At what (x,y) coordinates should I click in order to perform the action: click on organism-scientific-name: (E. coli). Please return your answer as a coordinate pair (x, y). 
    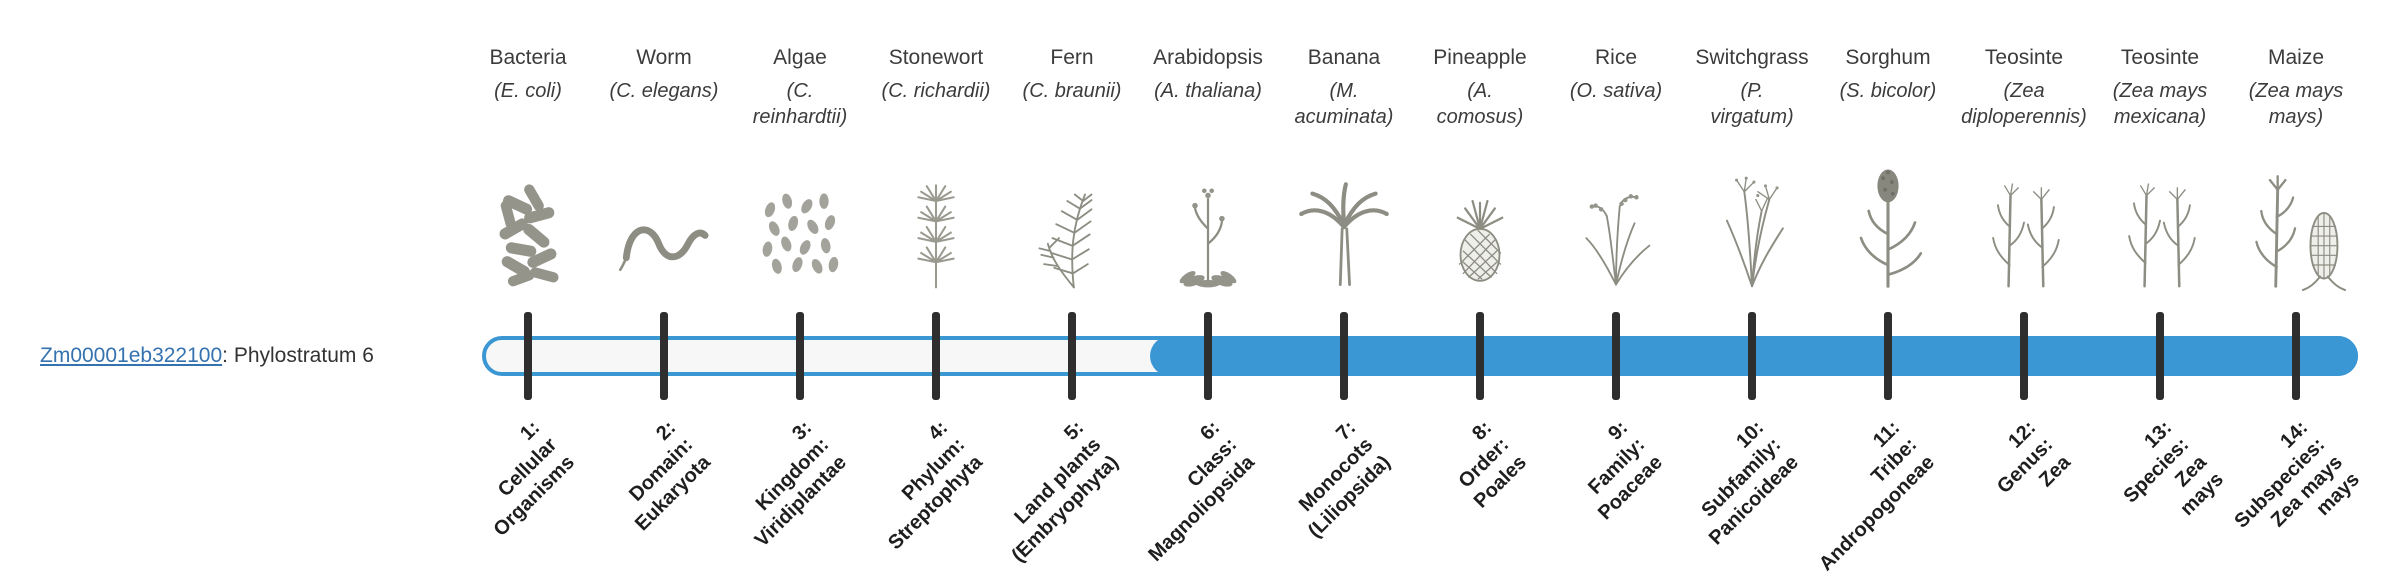
    Looking at the image, I should click on (528, 91).